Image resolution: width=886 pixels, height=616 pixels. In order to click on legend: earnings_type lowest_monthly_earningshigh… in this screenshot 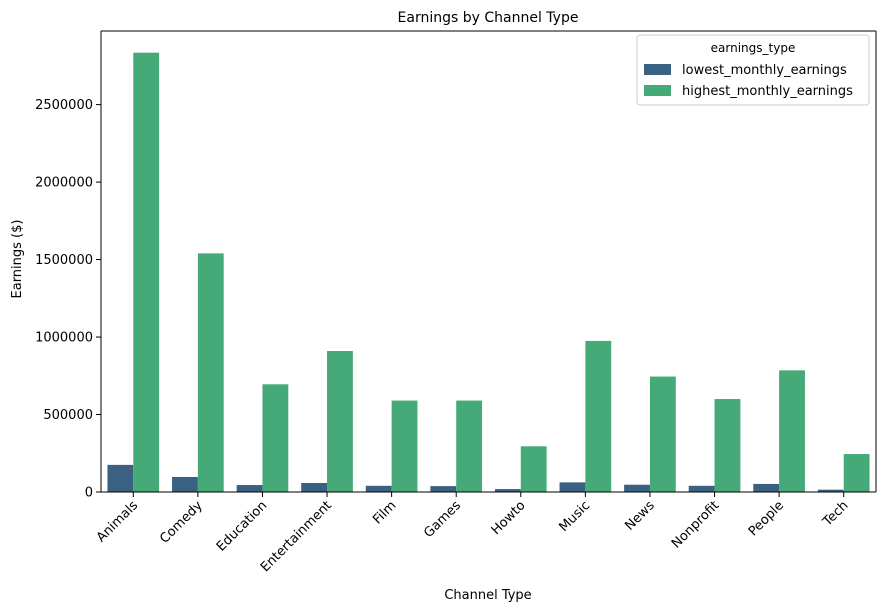, I will do `click(753, 70)`.